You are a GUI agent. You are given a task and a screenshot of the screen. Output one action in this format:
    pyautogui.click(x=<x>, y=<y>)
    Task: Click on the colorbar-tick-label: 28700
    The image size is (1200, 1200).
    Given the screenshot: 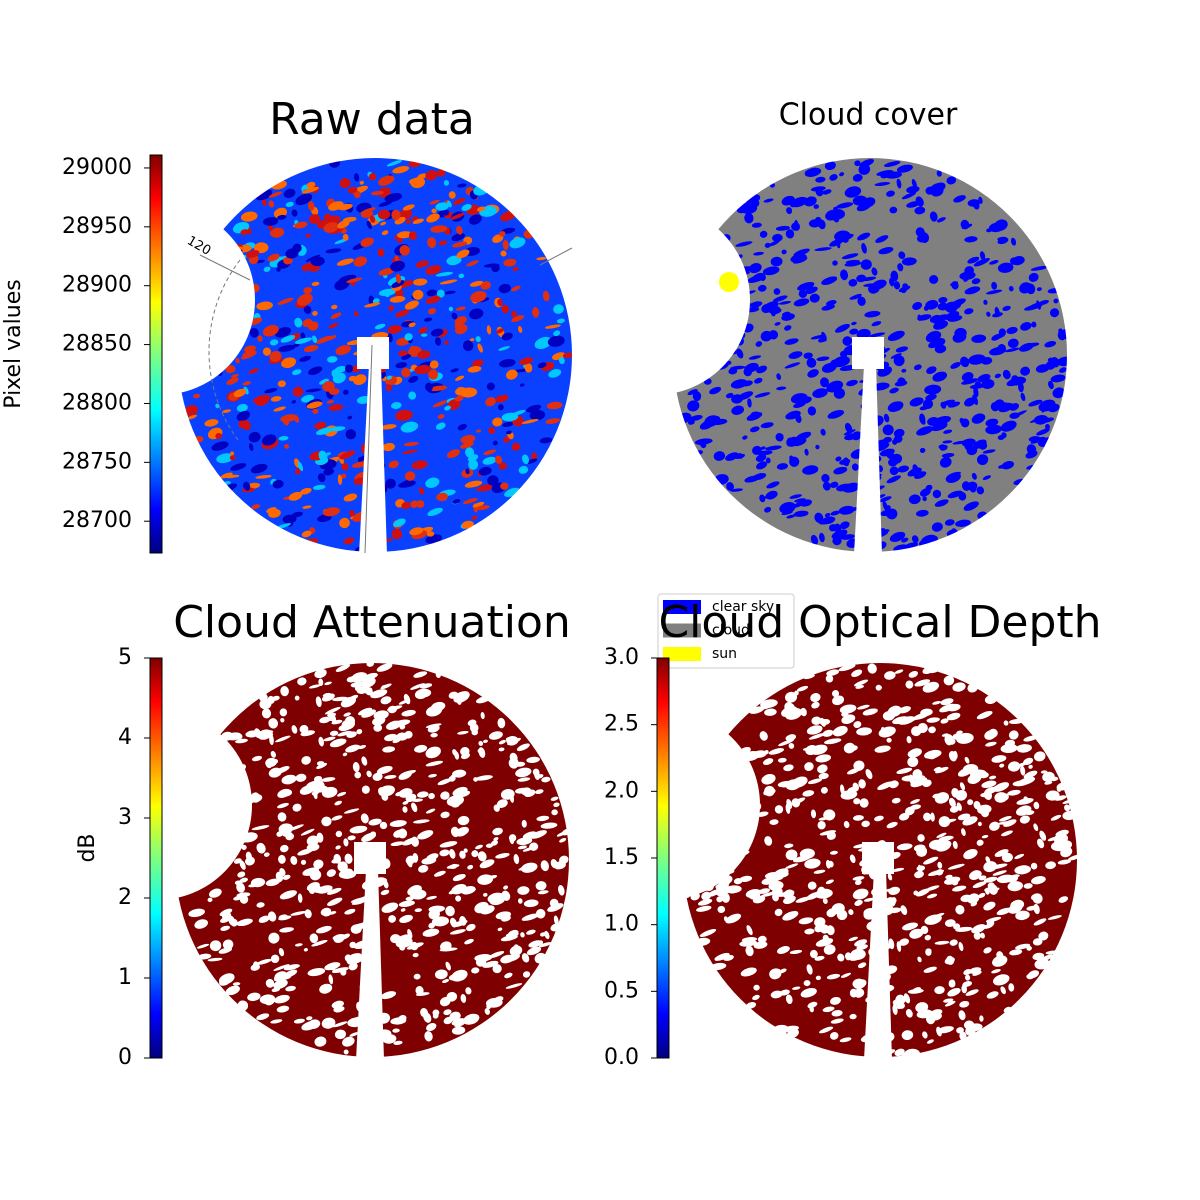 What is the action you would take?
    pyautogui.click(x=97, y=520)
    